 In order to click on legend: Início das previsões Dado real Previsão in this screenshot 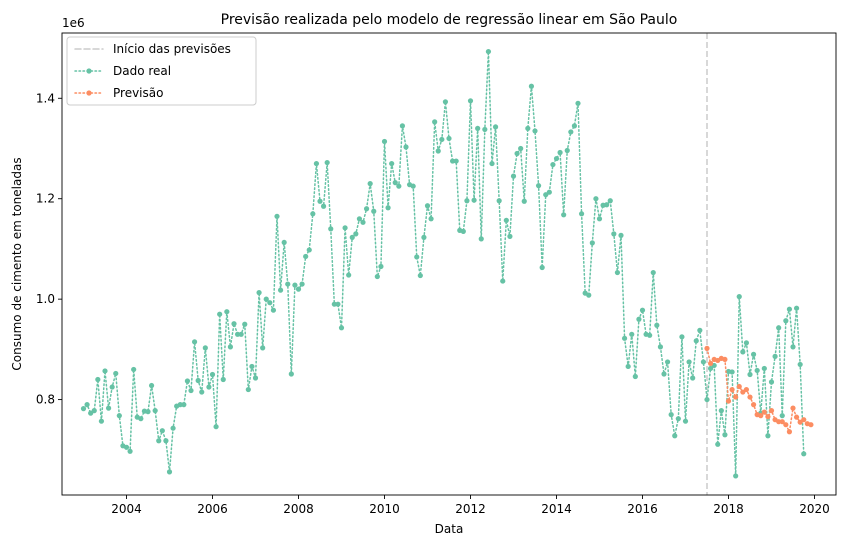, I will do `click(161, 71)`.